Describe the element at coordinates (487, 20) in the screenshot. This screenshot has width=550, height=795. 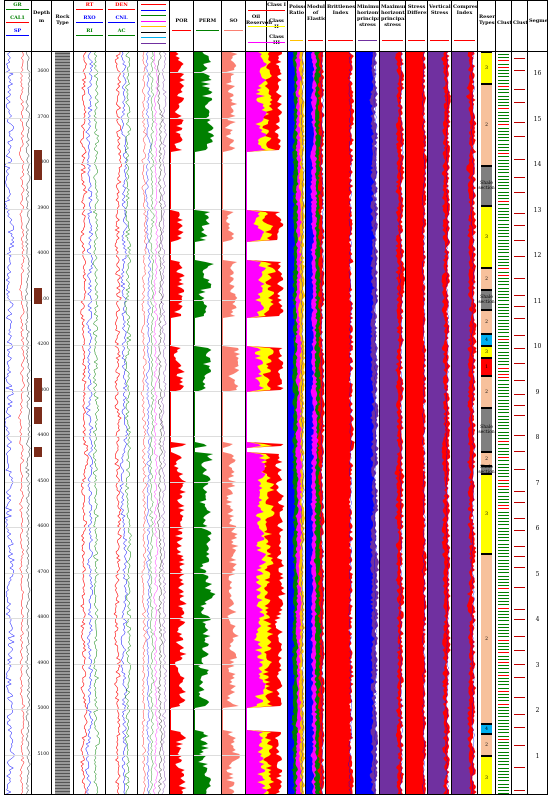
I see `restype-label-label: Reservoir Types` at that location.